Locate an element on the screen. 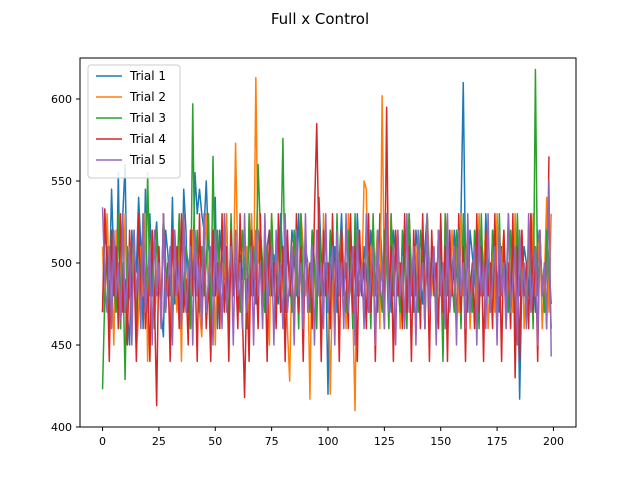 This screenshot has height=480, width=640. y-tick-label: 500 is located at coordinates (61, 263).